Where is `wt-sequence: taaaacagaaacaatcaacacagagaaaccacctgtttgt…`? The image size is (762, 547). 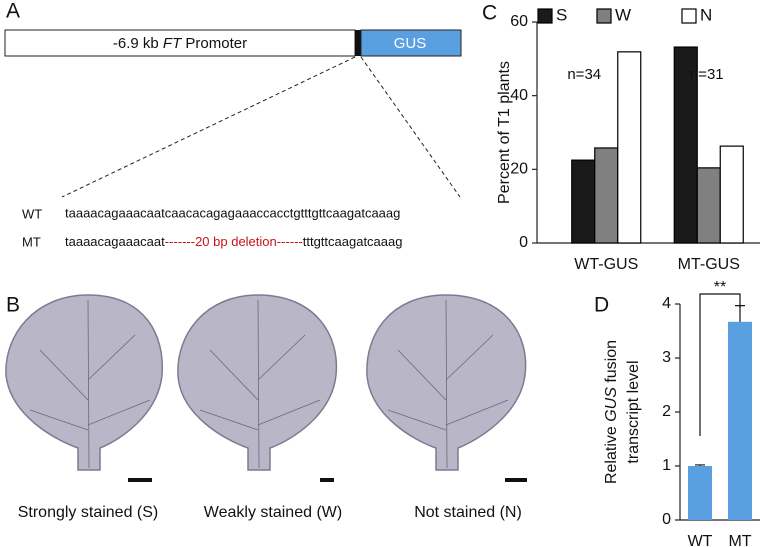 wt-sequence: taaaacagaaacaatcaacacagagaaaccacctgtttgt… is located at coordinates (232, 212).